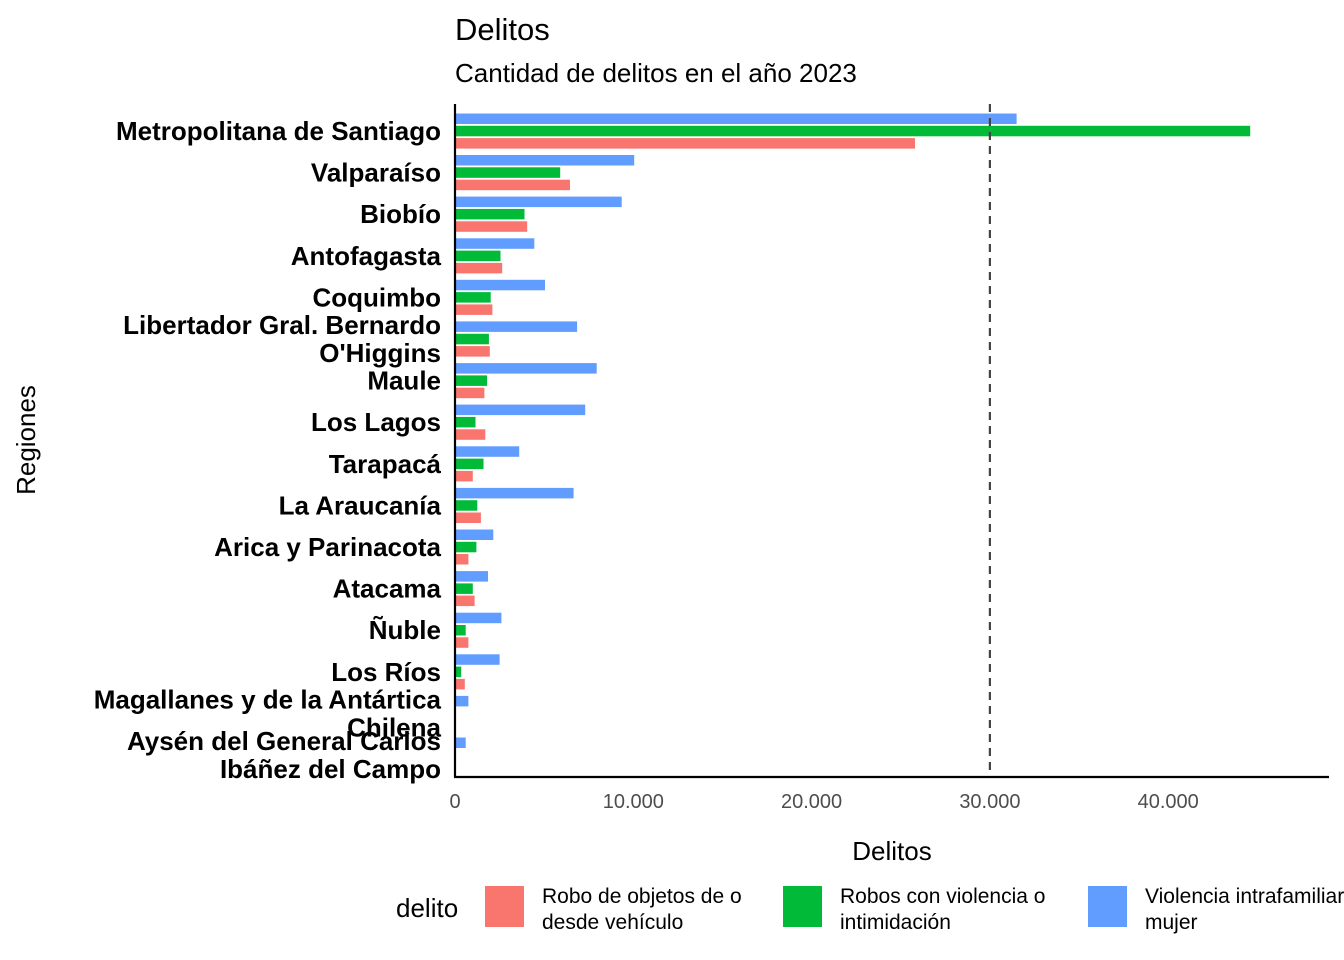 This screenshot has height=960, width=1344. Describe the element at coordinates (360, 505) in the screenshot. I see `y-tick-label-9: La Araucanía` at that location.